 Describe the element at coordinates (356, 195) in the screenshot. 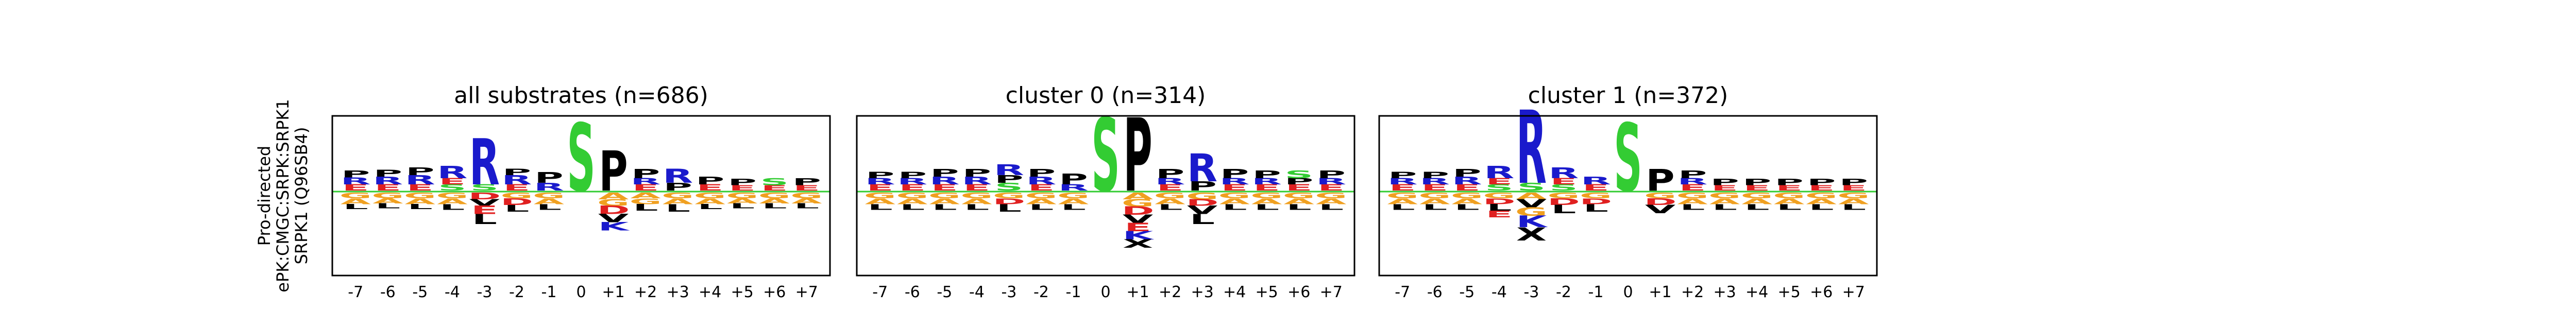

I see `logo-letter-g-pos--7-down: G` at that location.